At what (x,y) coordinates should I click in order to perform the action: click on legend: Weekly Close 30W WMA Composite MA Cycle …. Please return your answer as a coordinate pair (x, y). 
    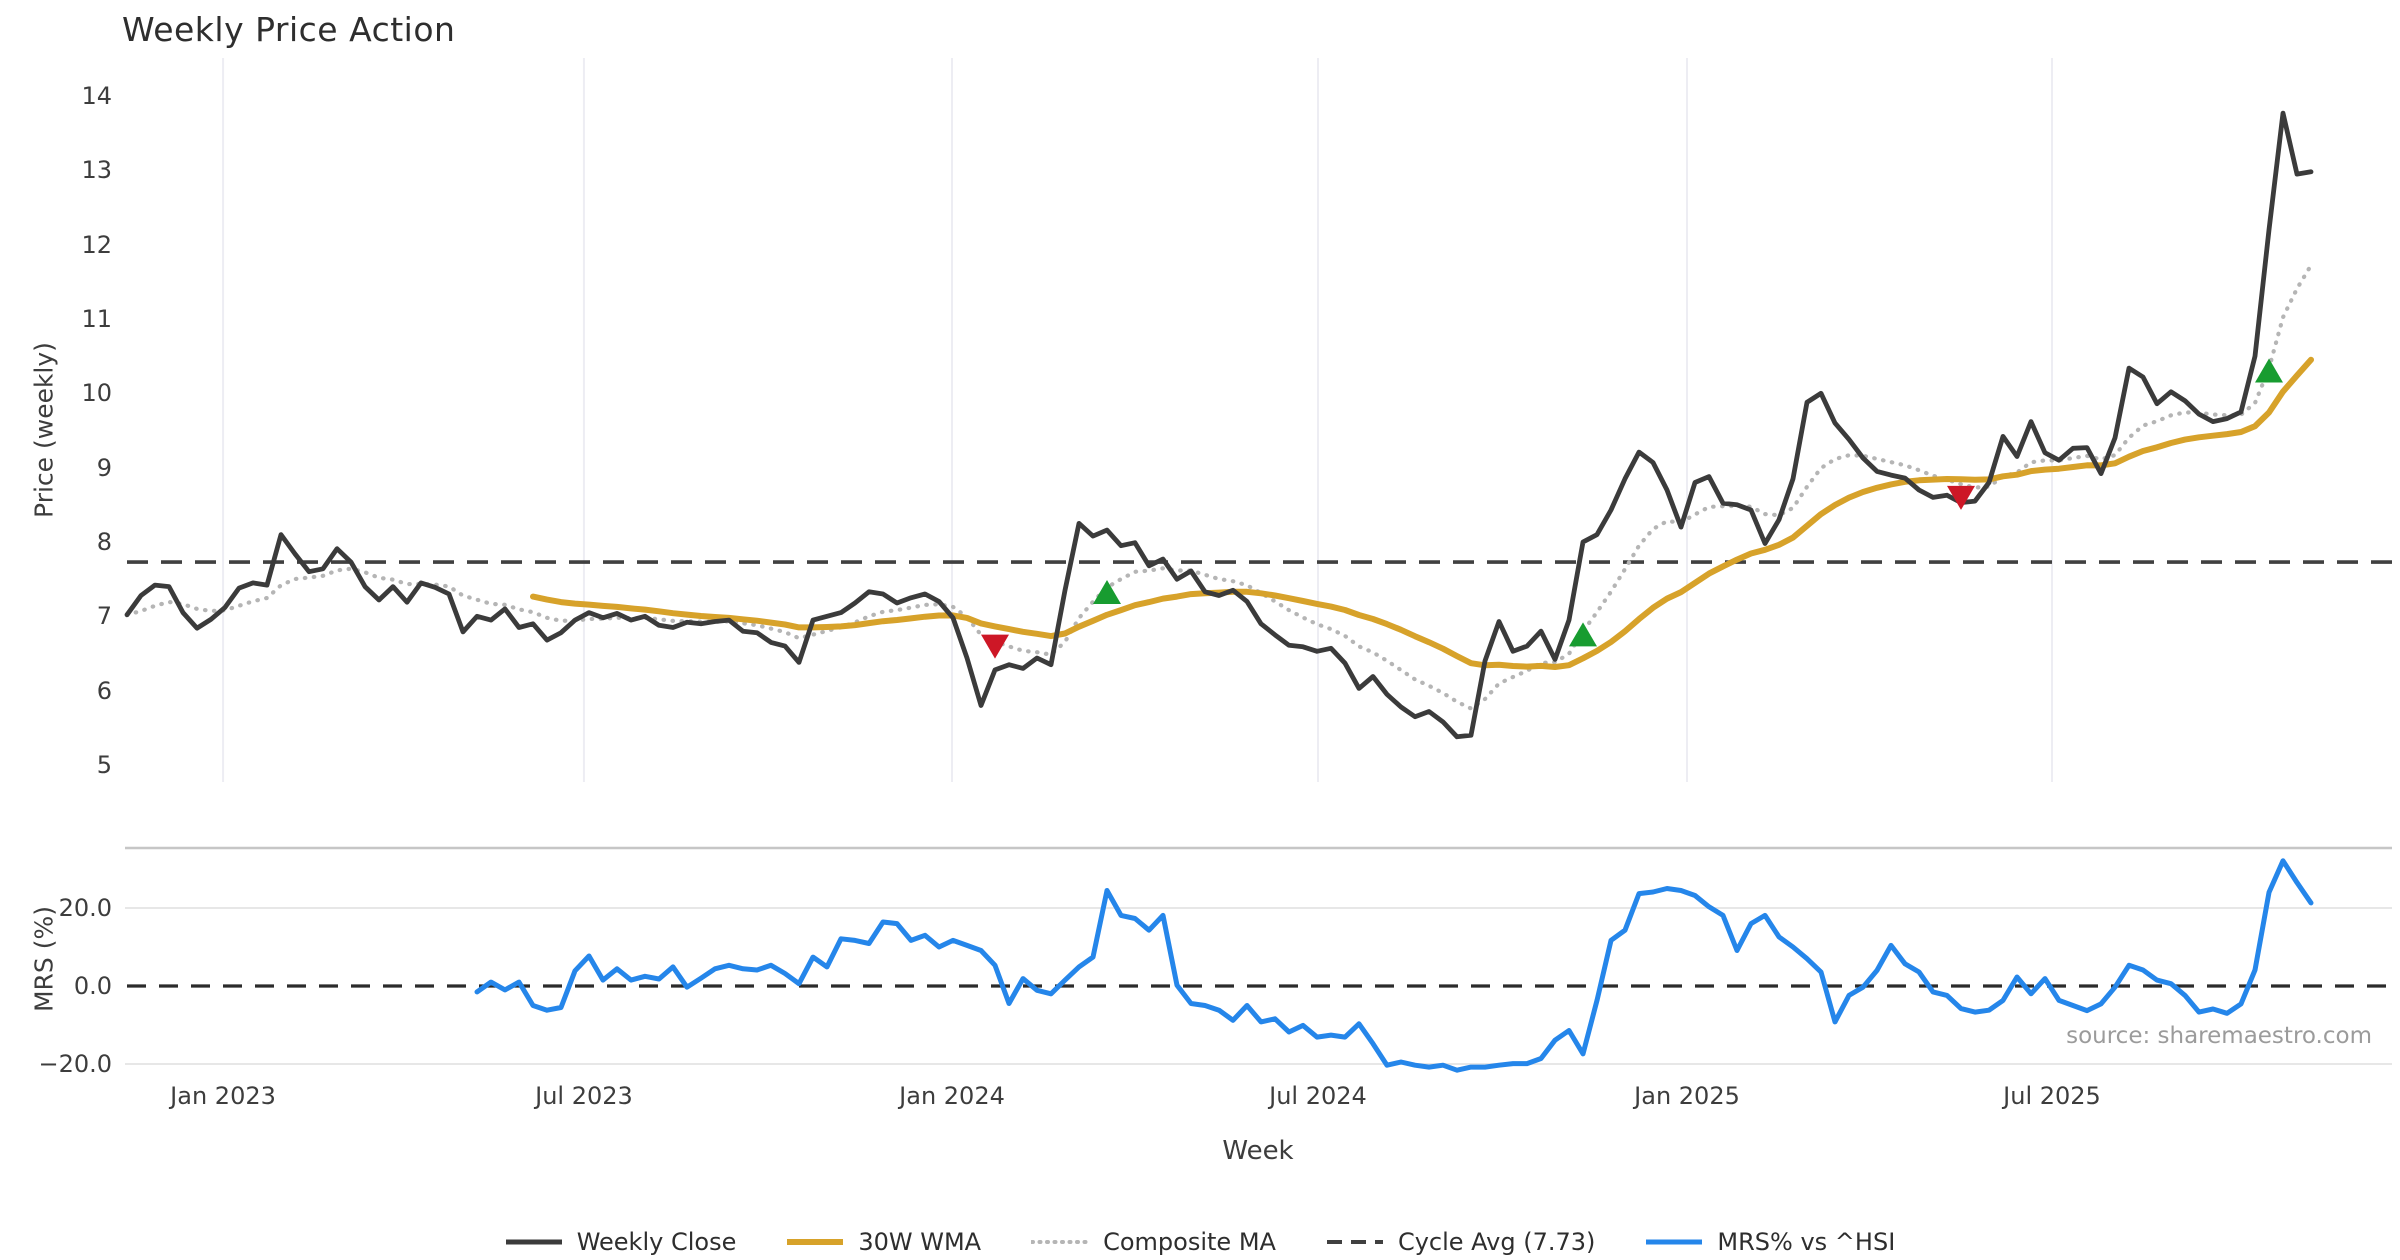
    Looking at the image, I should click on (1200, 1242).